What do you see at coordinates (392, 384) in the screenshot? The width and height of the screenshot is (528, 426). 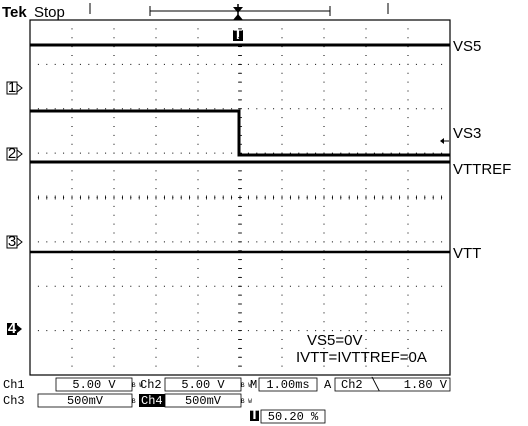 I see `trigger-box` at bounding box center [392, 384].